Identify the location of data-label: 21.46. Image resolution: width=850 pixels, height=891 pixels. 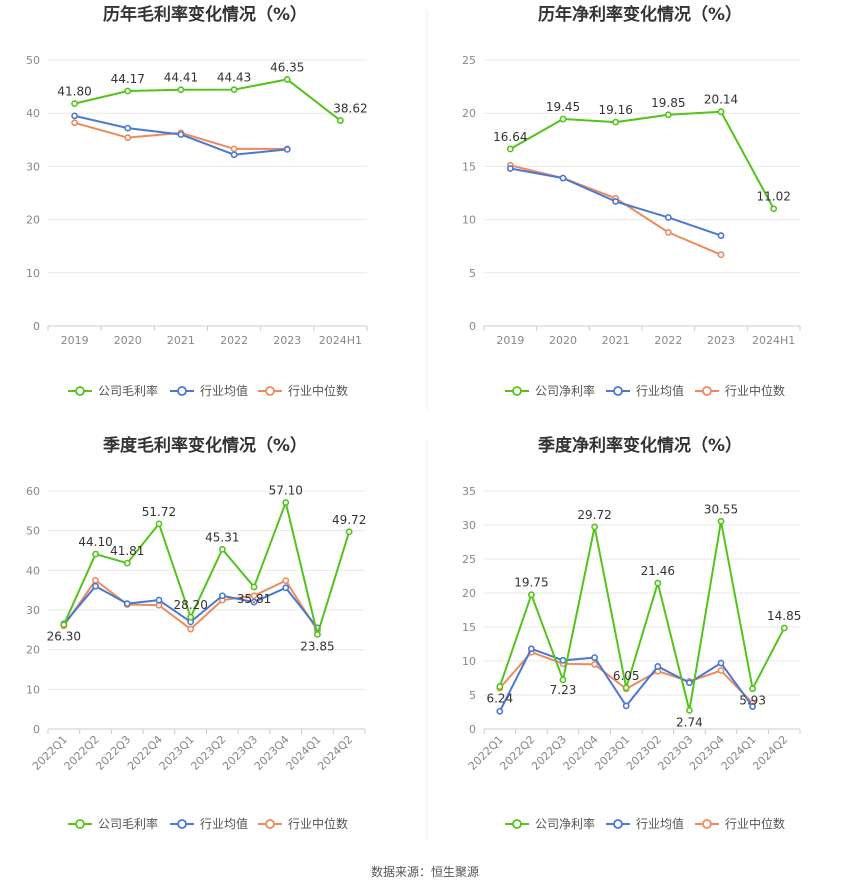
(658, 571).